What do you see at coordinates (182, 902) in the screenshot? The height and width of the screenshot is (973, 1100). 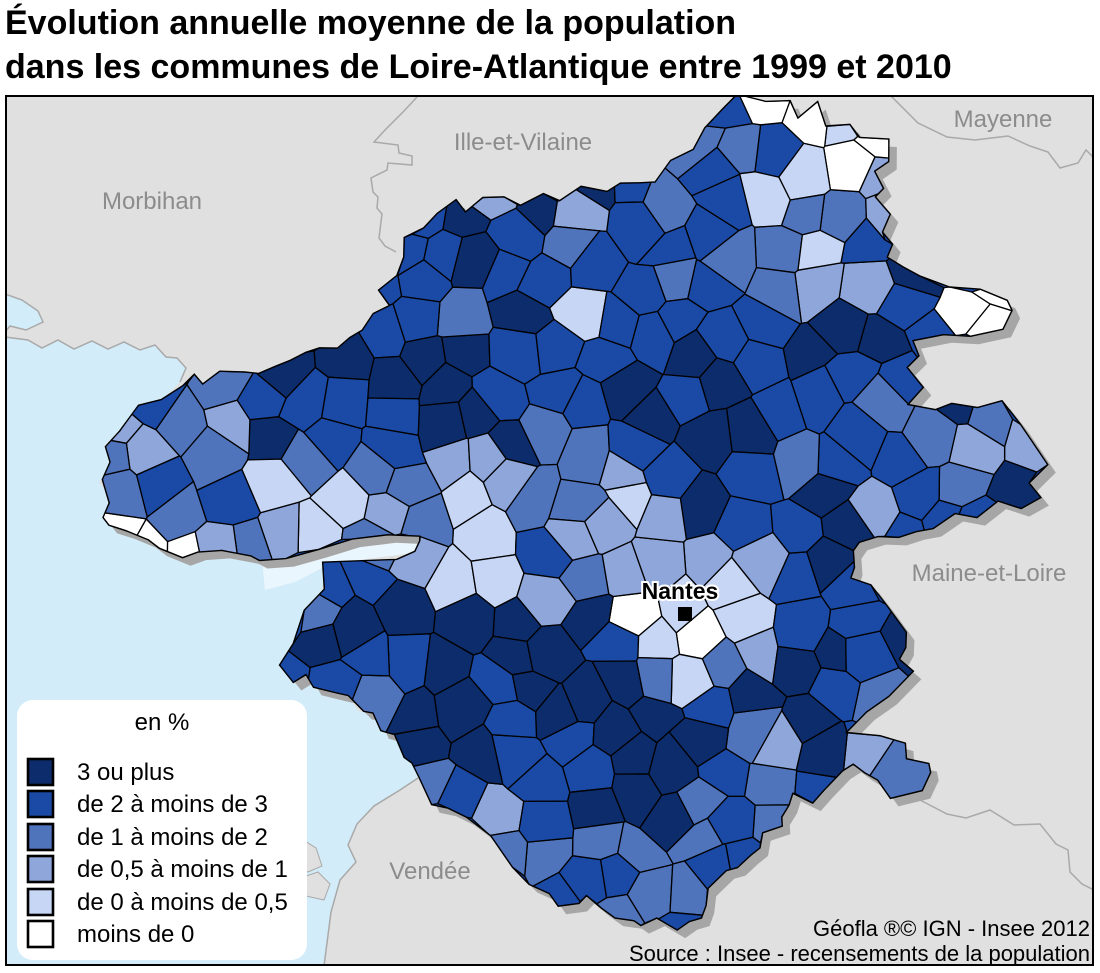 I see `svg-text: de 0 à moins de 0,5` at bounding box center [182, 902].